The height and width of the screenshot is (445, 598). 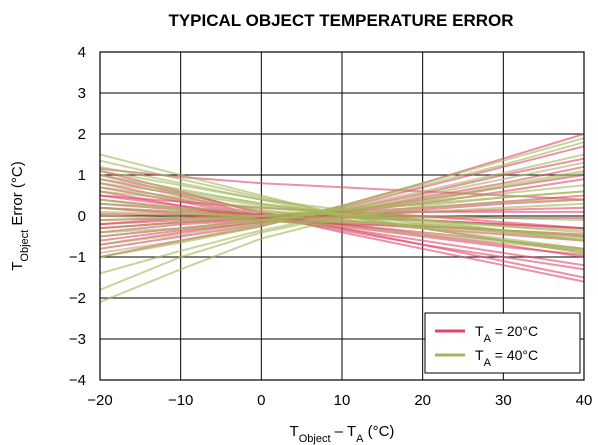 What do you see at coordinates (506, 334) in the screenshot?
I see `legend-label-ta20: TA = 20°C` at bounding box center [506, 334].